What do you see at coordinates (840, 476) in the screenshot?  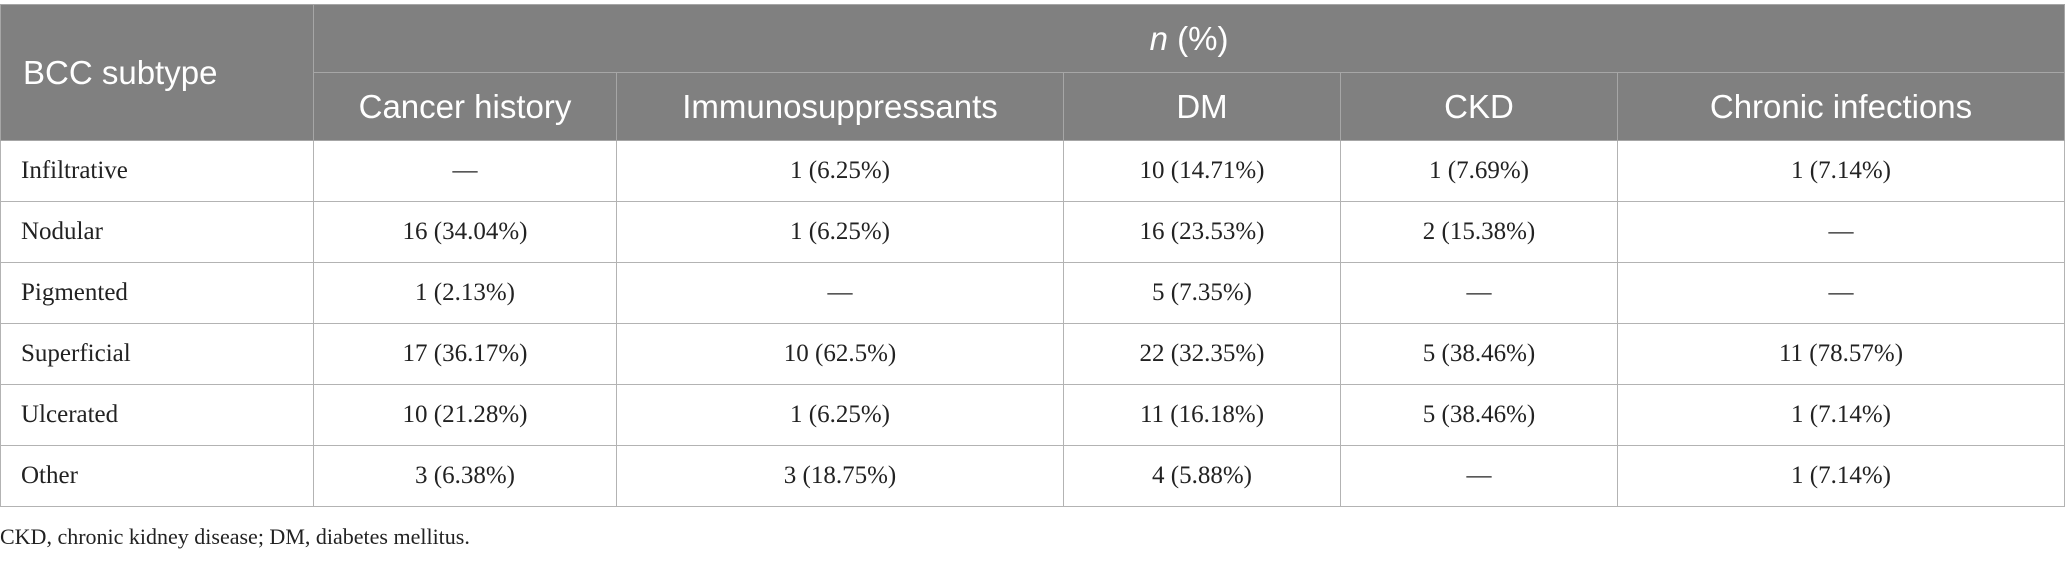 I see `table-cell: 3 (18.75%)` at bounding box center [840, 476].